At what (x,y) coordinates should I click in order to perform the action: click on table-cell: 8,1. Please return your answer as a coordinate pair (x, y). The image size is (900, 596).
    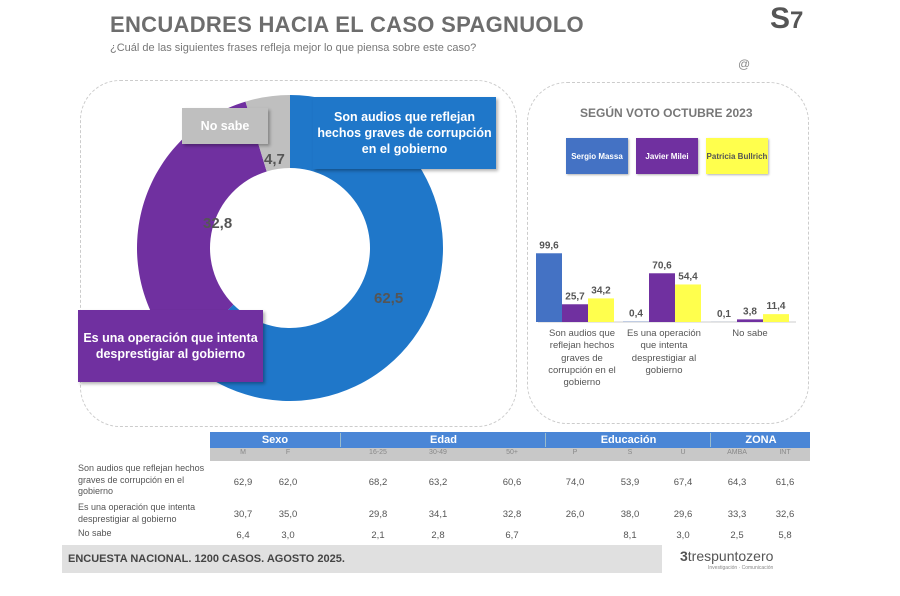
    Looking at the image, I should click on (630, 535).